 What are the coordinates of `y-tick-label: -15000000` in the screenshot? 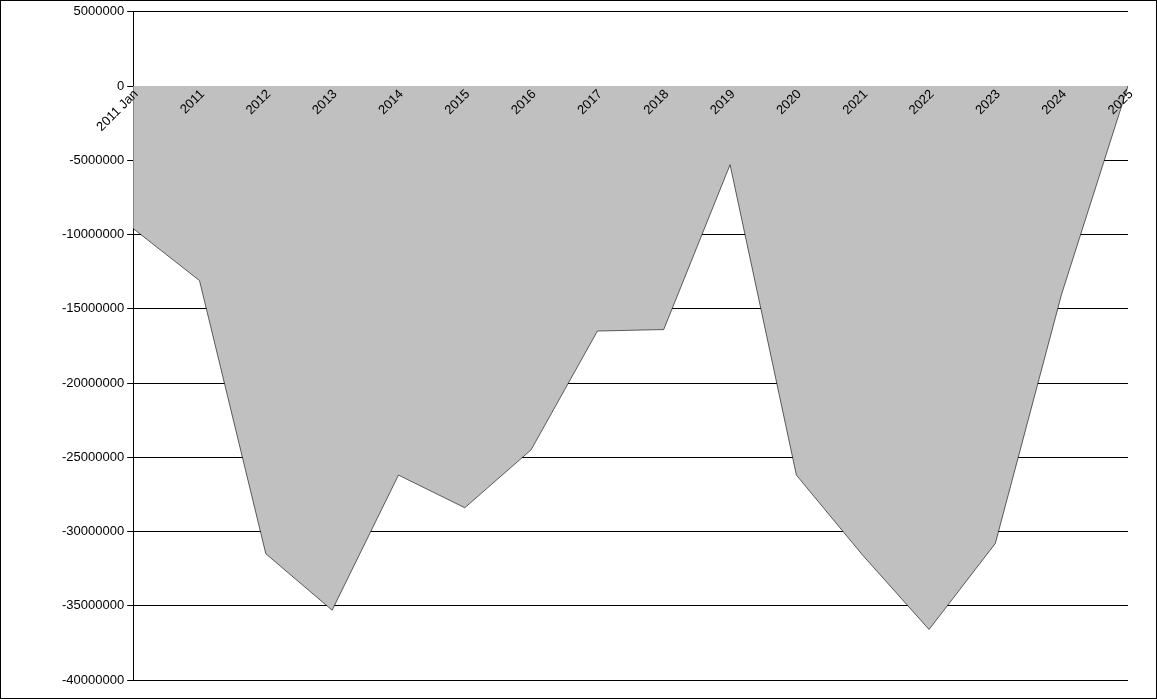 It's located at (93, 308).